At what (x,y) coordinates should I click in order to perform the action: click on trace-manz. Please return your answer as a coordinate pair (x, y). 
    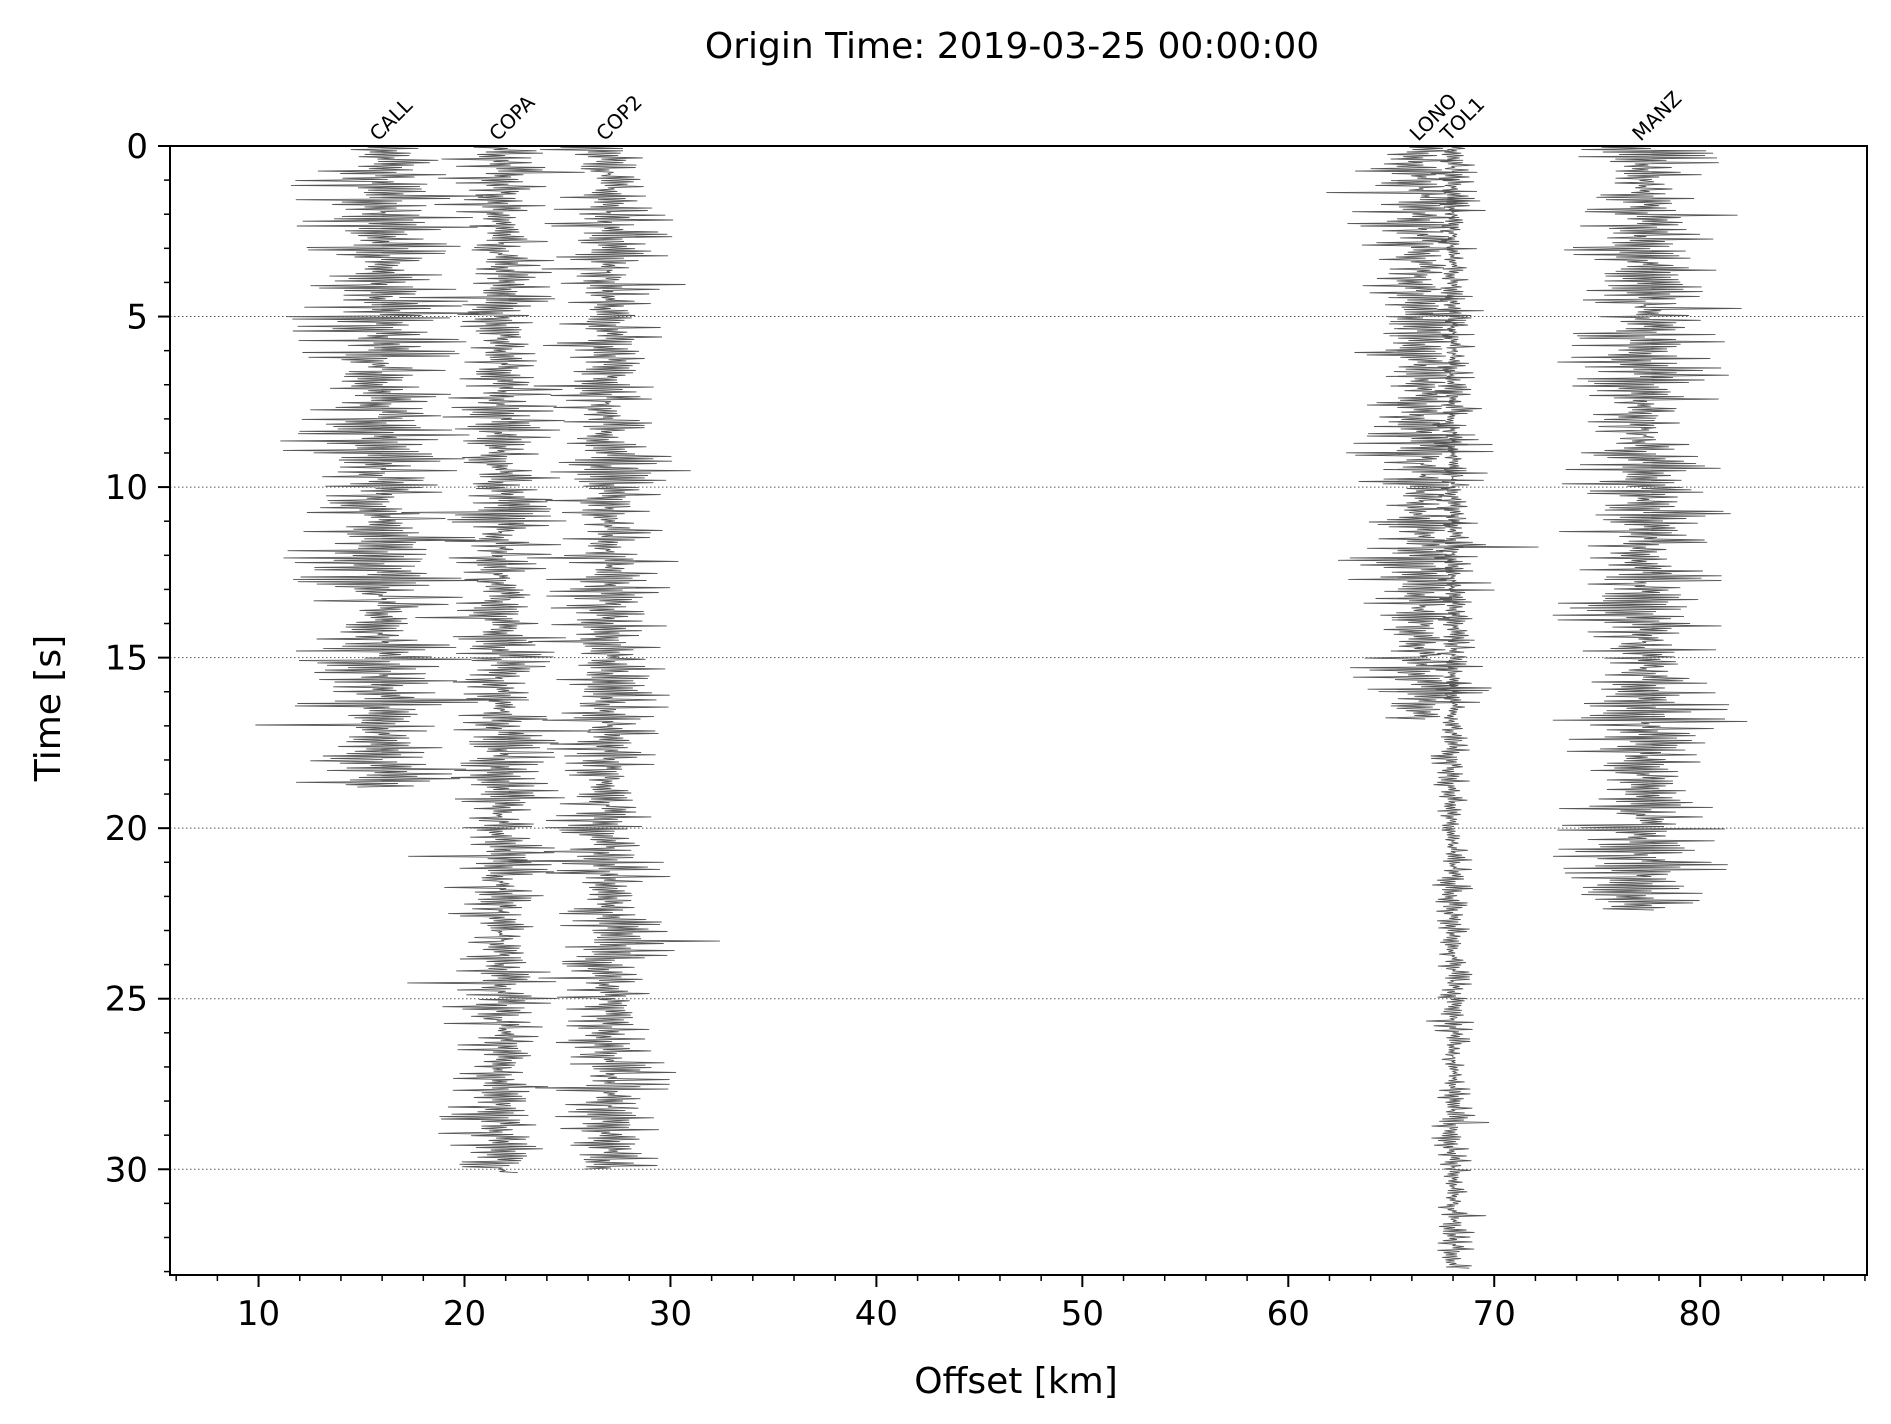
    Looking at the image, I should click on (1650, 528).